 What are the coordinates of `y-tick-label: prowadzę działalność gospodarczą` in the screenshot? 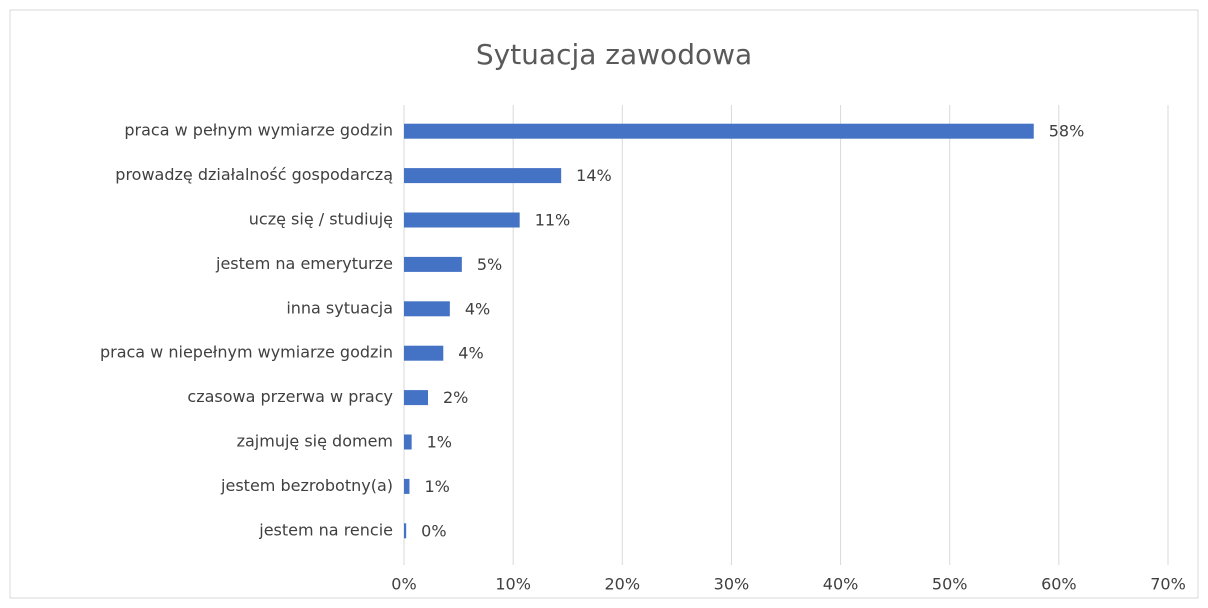 It's located at (254, 174).